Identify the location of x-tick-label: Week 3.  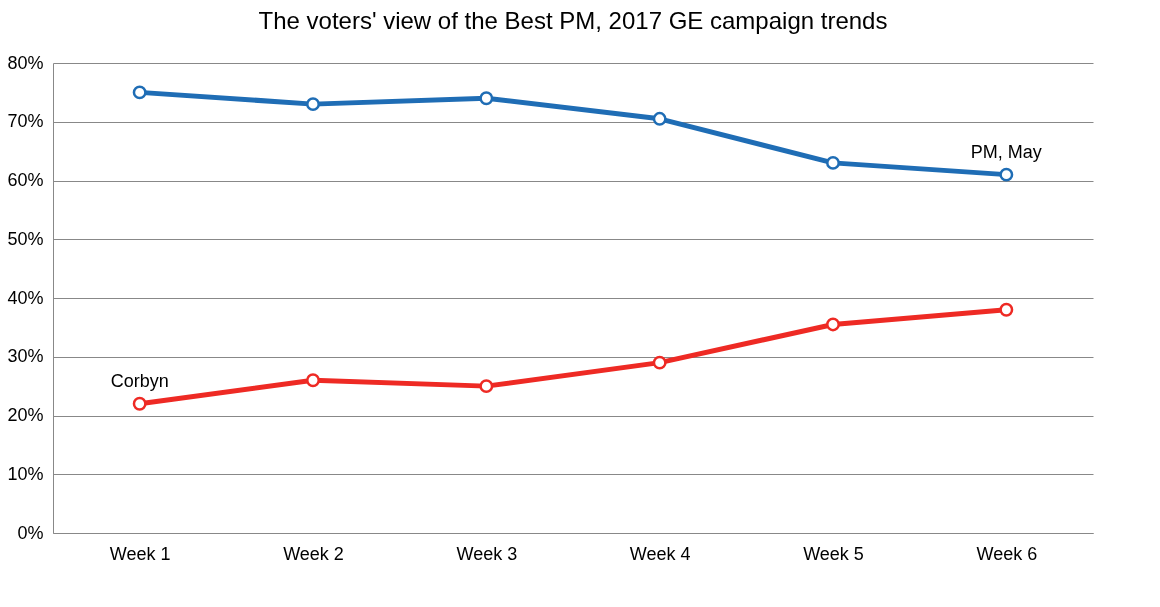
(487, 553).